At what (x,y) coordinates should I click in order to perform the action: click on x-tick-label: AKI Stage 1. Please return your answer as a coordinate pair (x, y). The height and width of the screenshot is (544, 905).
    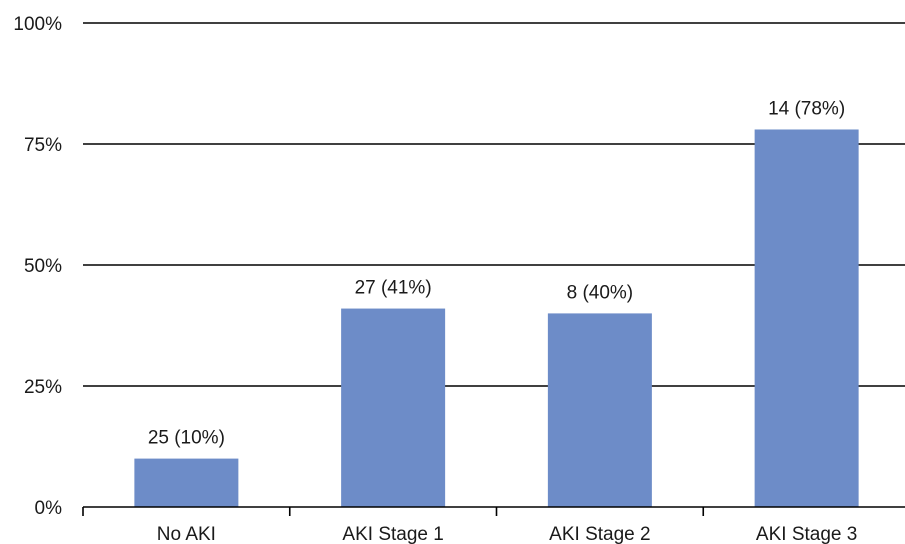
    Looking at the image, I should click on (392, 534).